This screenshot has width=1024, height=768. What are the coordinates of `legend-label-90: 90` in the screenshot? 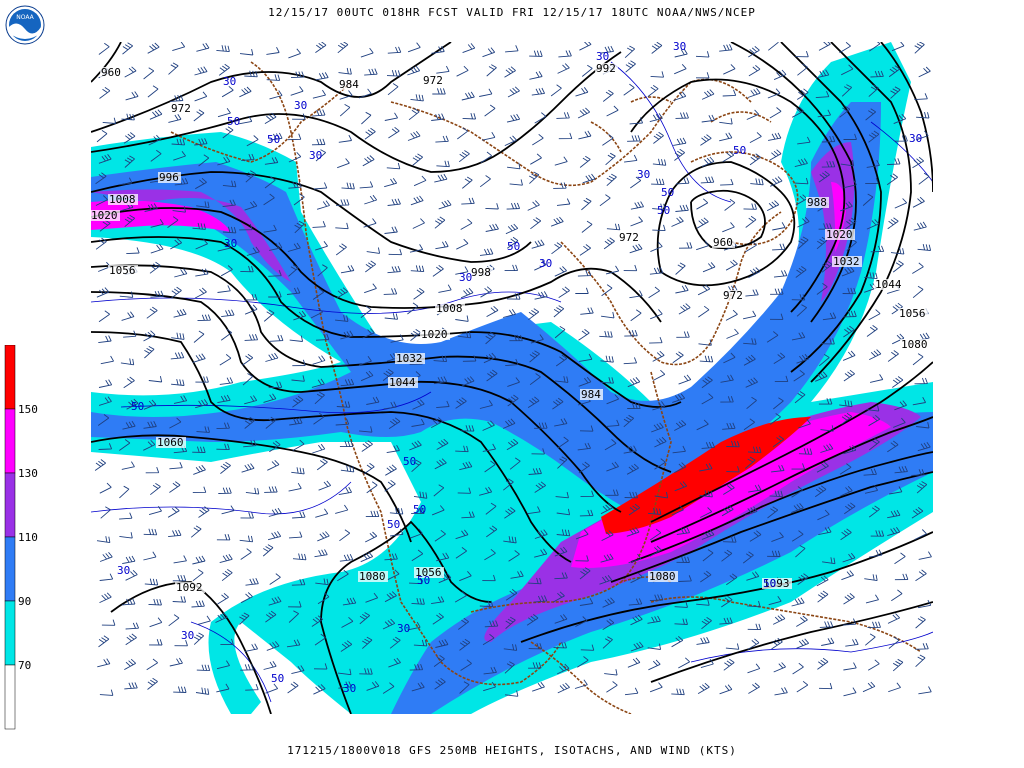 It's located at (24, 601).